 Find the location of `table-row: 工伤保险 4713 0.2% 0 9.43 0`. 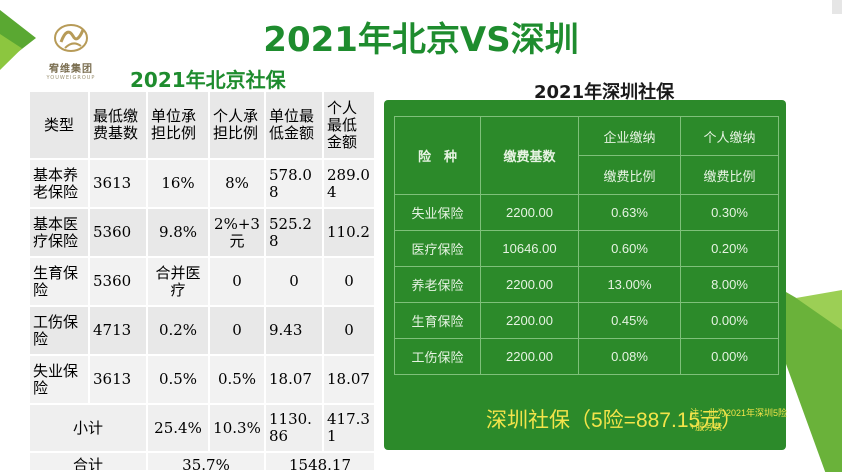

table-row: 工伤保险 4713 0.2% 0 9.43 0 is located at coordinates (203, 331).